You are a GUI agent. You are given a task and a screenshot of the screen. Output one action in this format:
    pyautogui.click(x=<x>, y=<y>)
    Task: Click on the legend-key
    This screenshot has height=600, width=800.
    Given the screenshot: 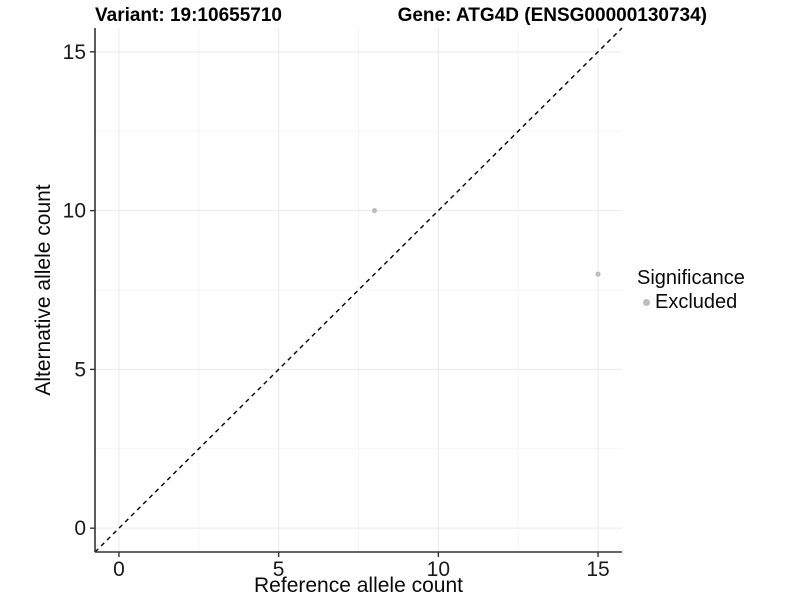 What is the action you would take?
    pyautogui.click(x=646, y=302)
    